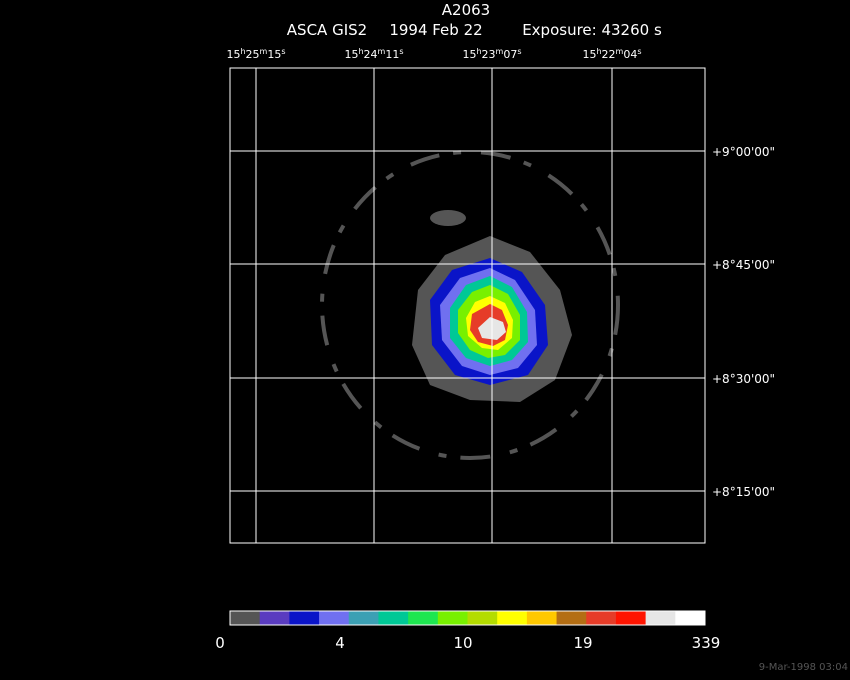  I want to click on ra-label: 15h22m04s, so click(611, 54).